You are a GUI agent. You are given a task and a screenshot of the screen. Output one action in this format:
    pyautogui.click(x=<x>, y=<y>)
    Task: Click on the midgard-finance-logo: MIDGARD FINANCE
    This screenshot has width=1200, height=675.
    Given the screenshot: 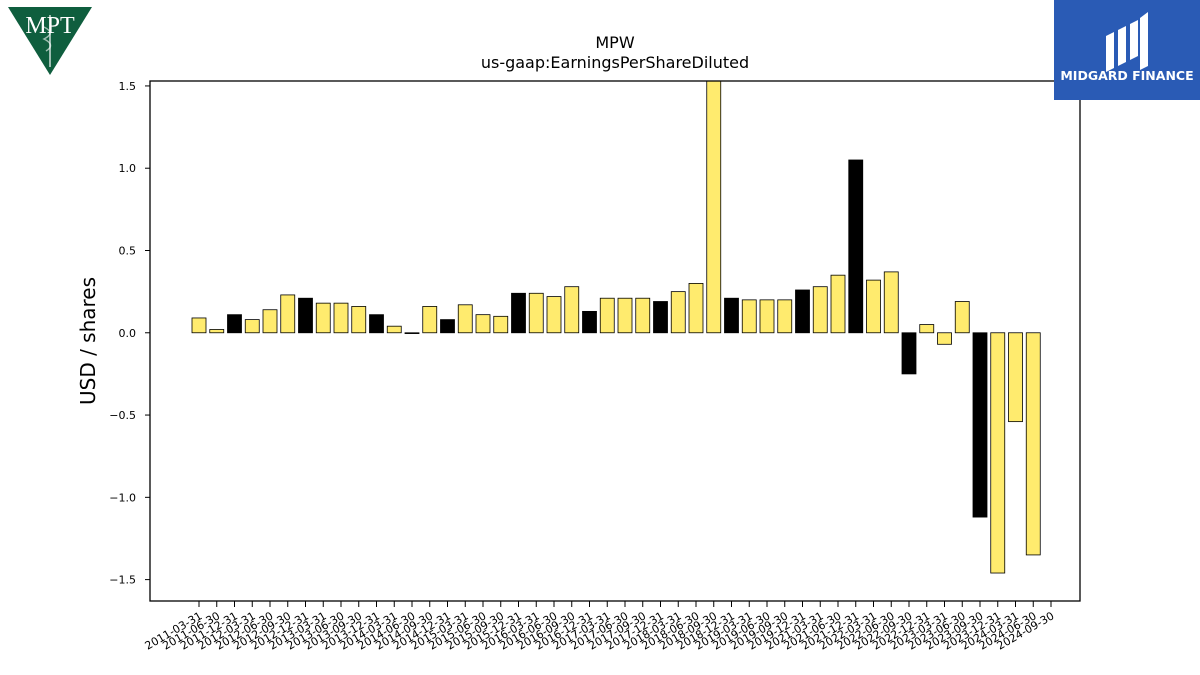 What is the action you would take?
    pyautogui.click(x=1127, y=50)
    